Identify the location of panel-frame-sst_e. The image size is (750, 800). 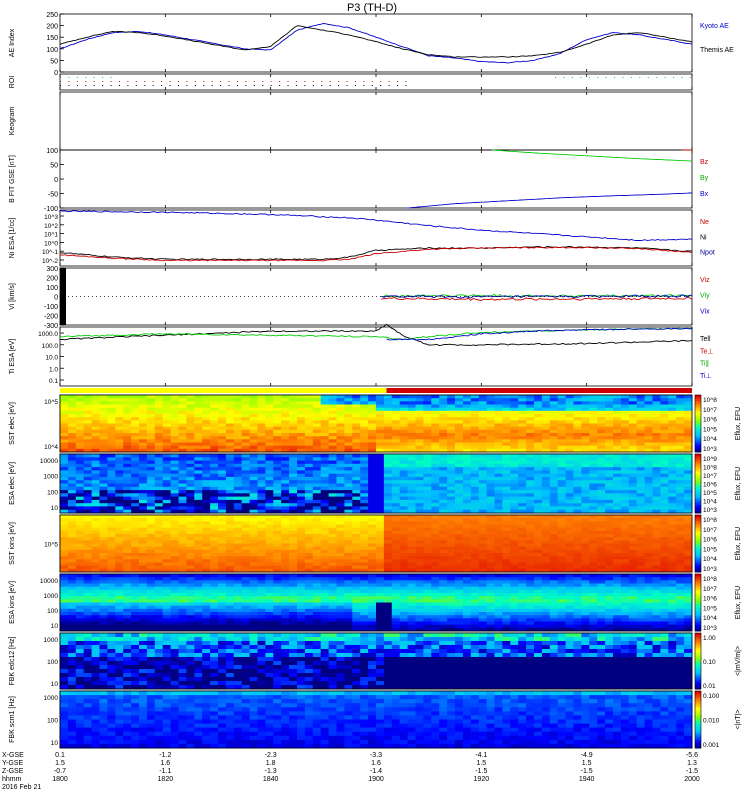
(376, 423).